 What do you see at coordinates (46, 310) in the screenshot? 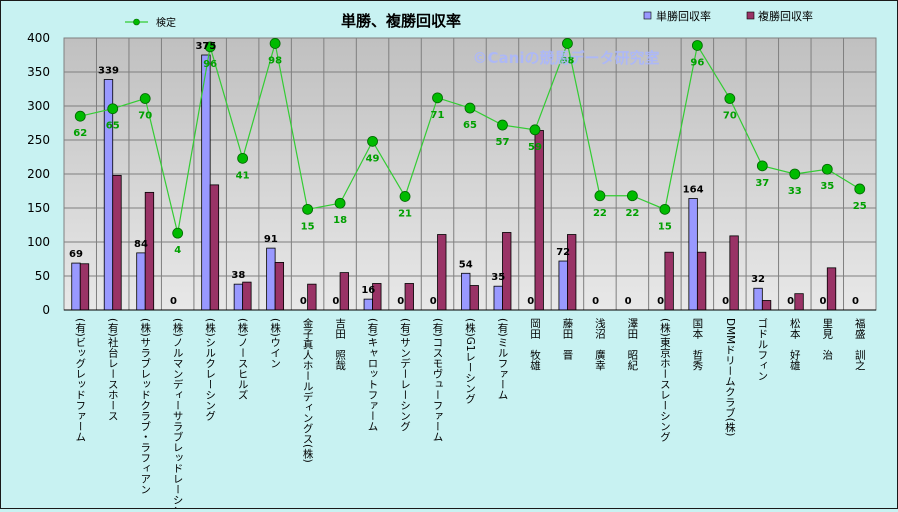
I see `y-tick-label: 0` at bounding box center [46, 310].